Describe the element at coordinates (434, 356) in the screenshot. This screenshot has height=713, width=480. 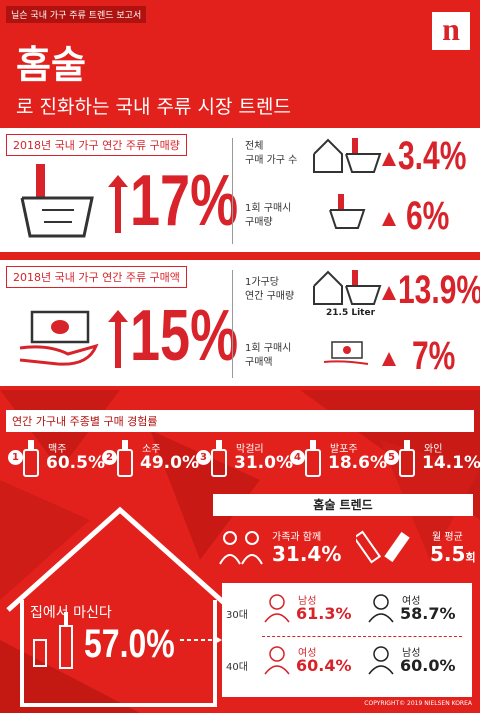
I see `item-value: 7%` at that location.